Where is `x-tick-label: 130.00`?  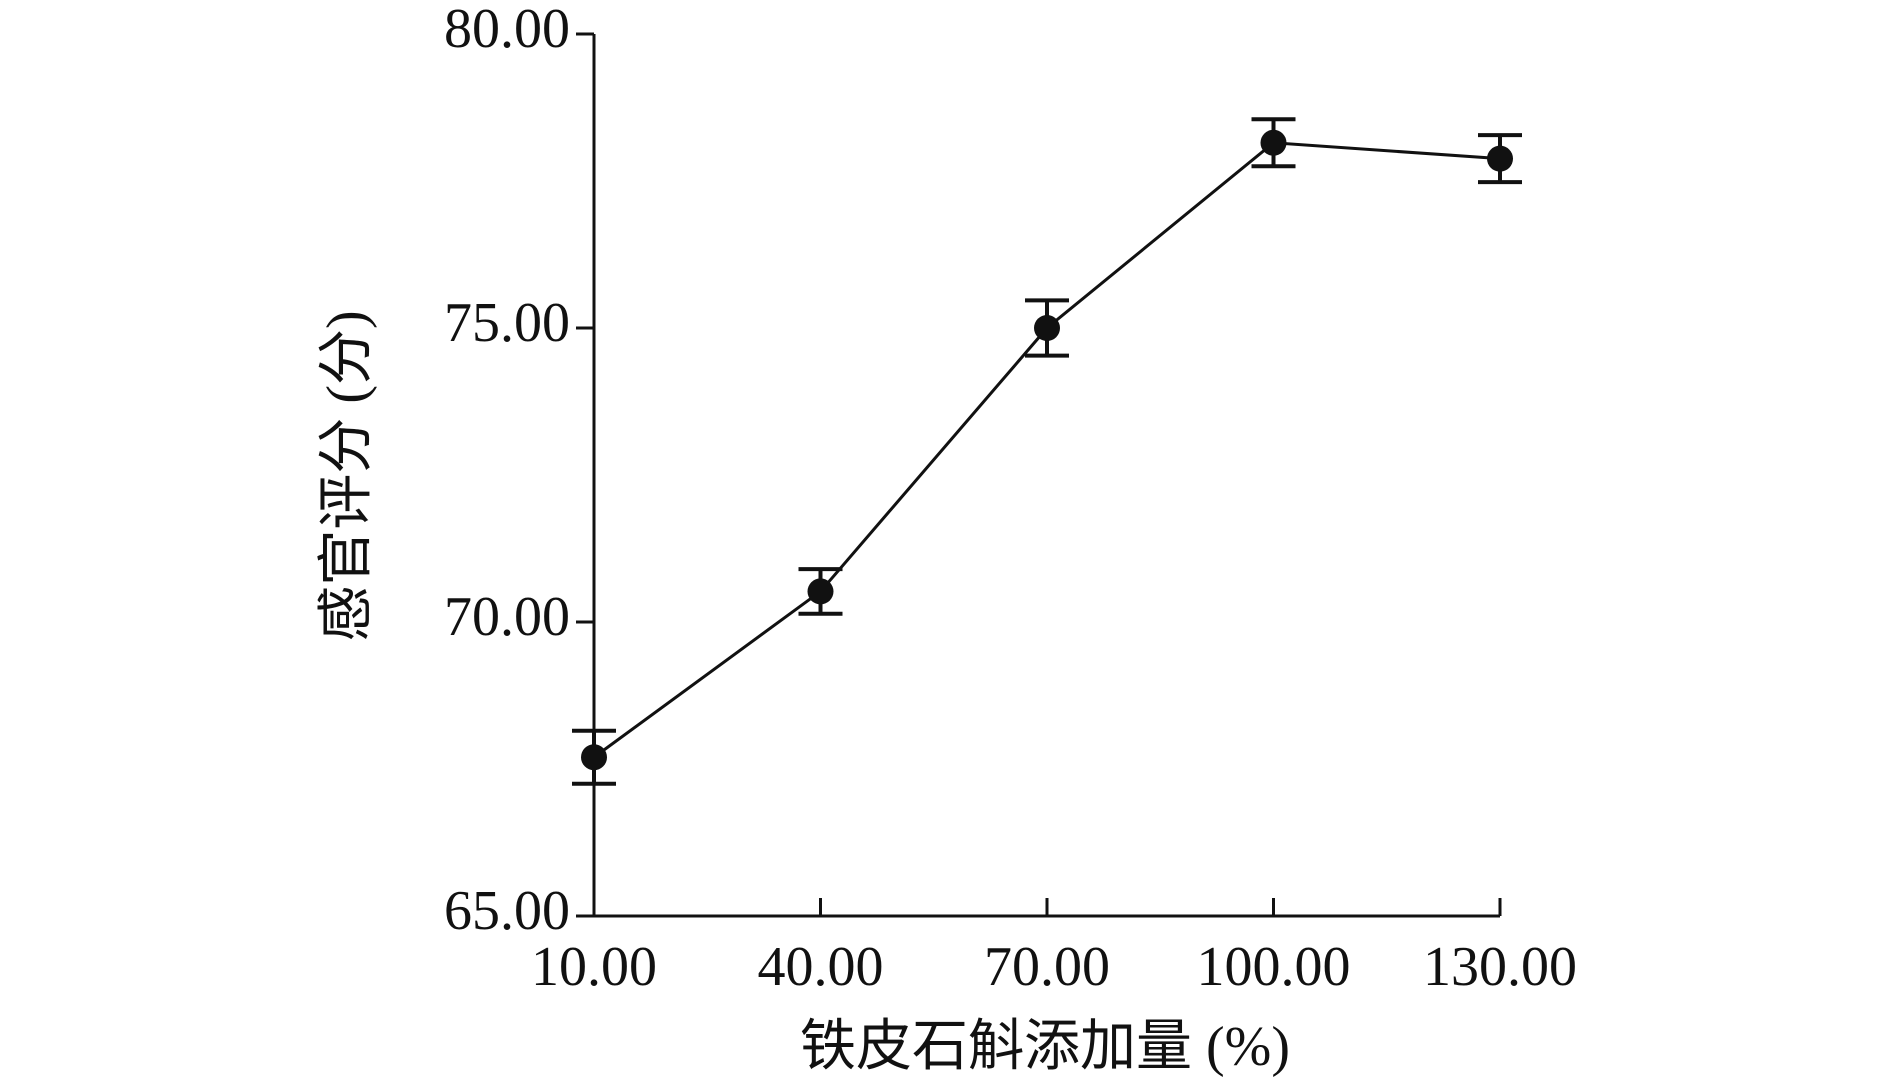 x-tick-label: 130.00 is located at coordinates (1500, 967).